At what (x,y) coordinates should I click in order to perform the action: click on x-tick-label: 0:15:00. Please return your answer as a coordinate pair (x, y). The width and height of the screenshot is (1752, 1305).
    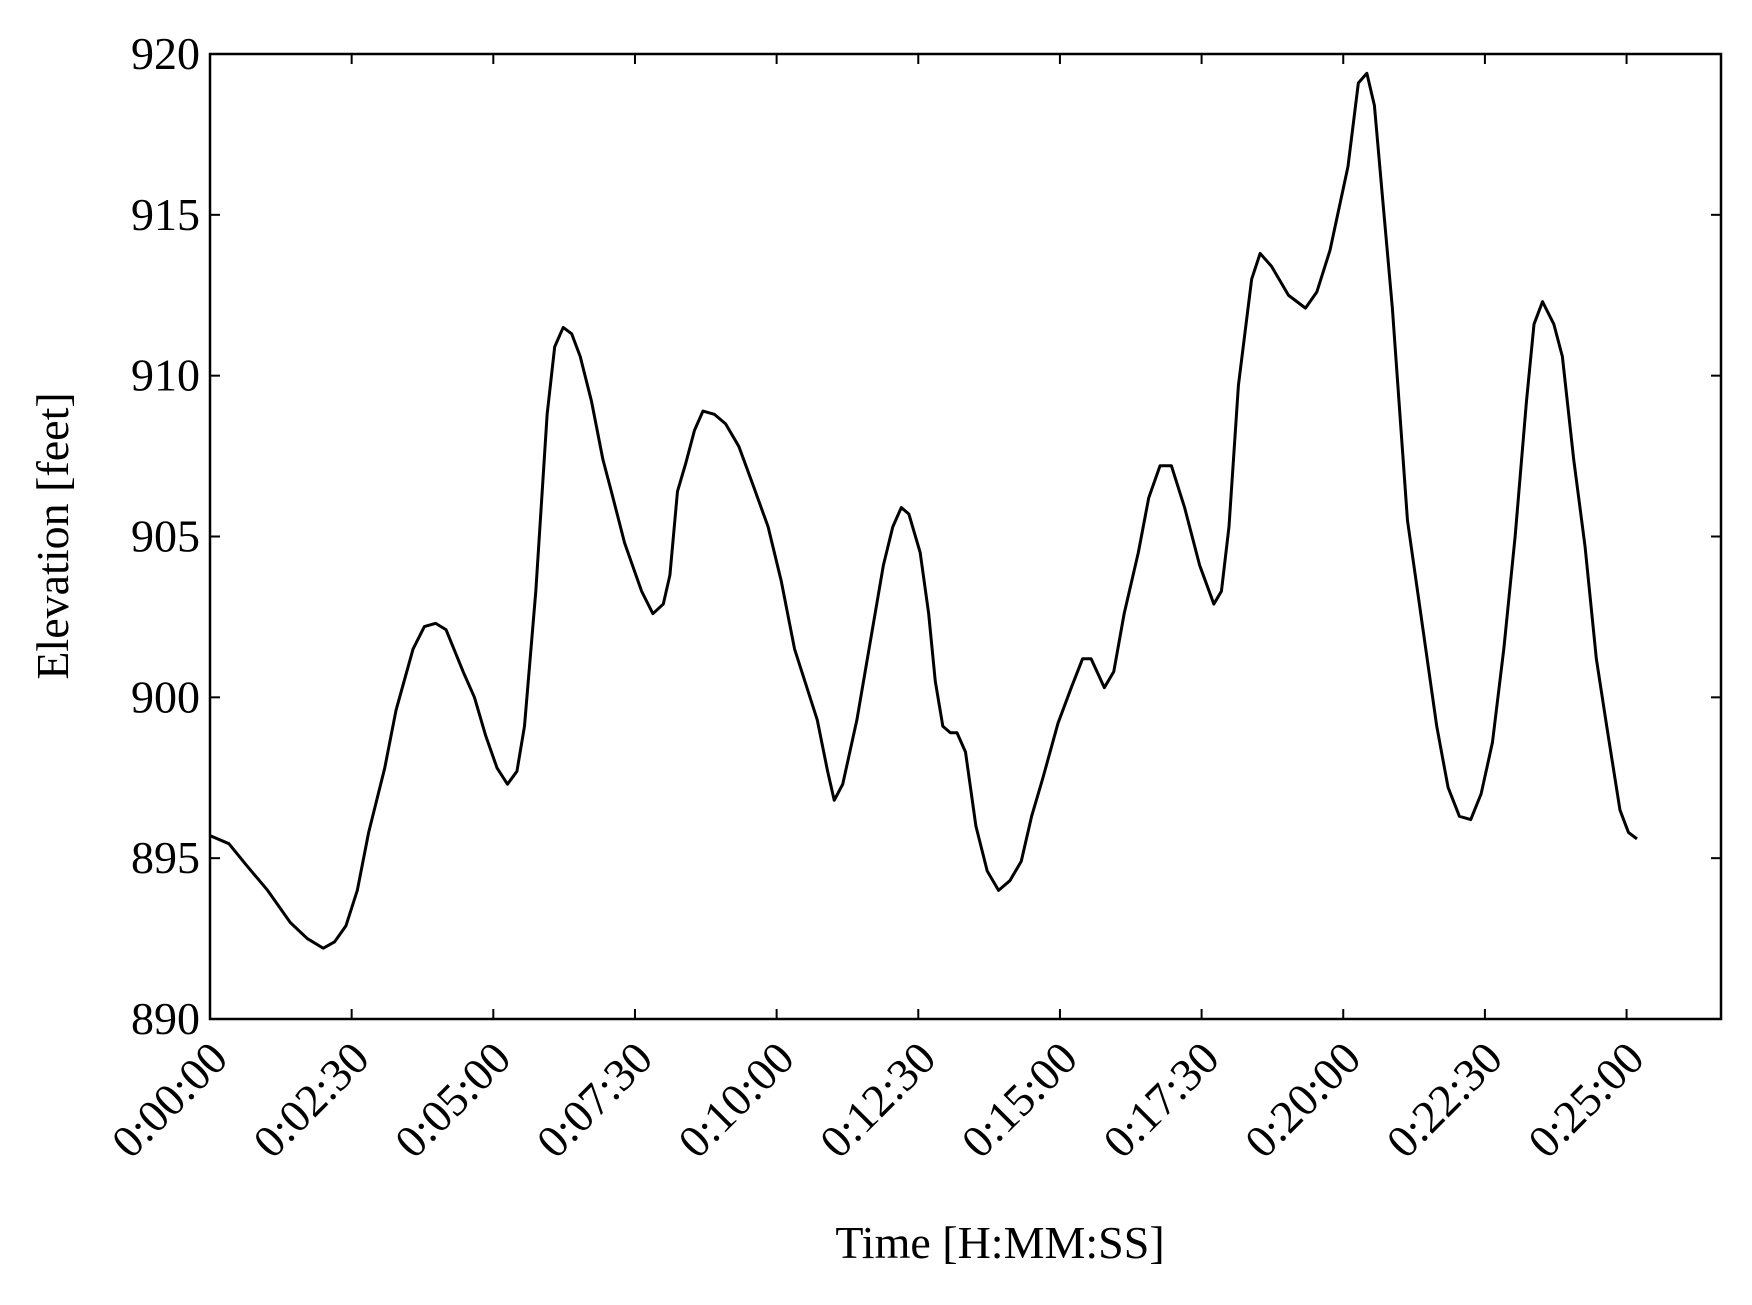
    Looking at the image, I should click on (1019, 1099).